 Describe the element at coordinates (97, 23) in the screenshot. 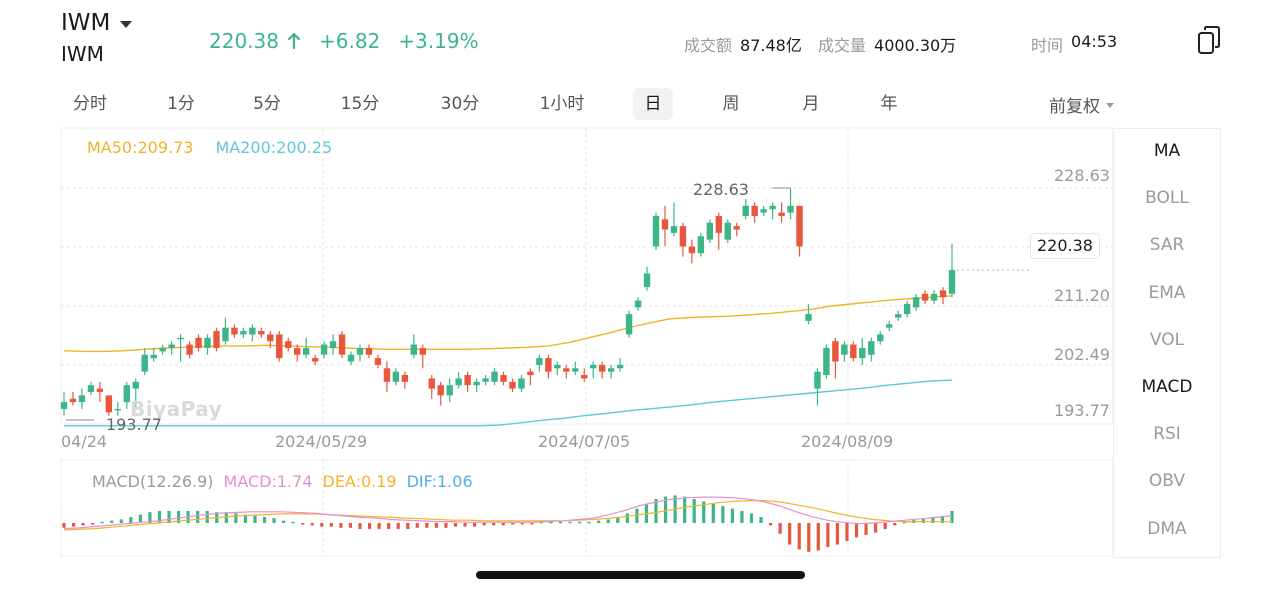

I see `symbol-selector: IWM` at that location.